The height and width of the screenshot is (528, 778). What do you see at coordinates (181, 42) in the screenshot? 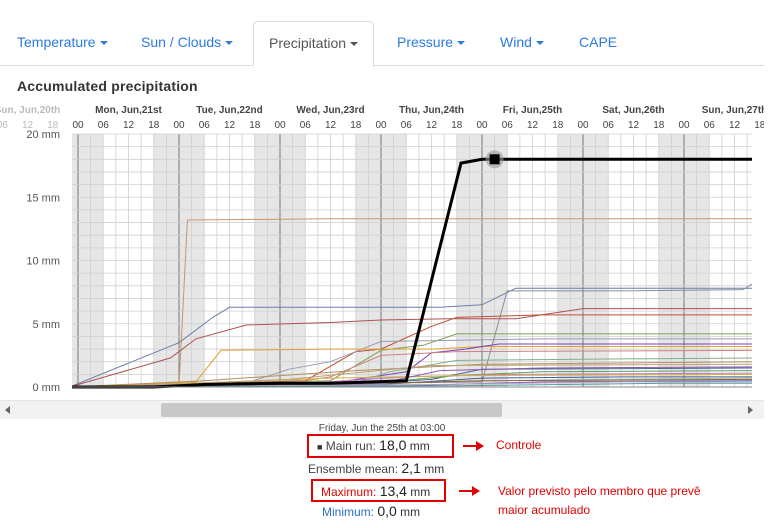
I see `tab-label: Sun / Clouds` at bounding box center [181, 42].